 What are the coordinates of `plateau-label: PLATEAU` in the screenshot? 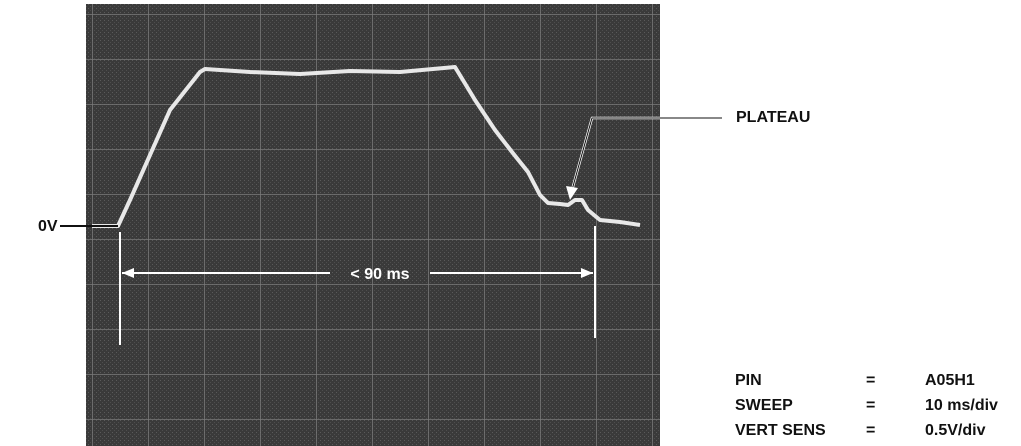 It's located at (773, 117).